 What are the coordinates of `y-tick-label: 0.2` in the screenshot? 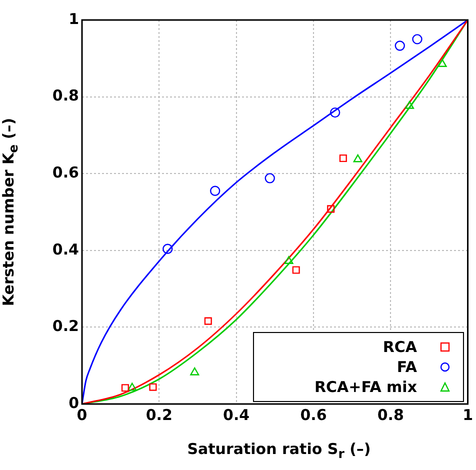 It's located at (65, 326).